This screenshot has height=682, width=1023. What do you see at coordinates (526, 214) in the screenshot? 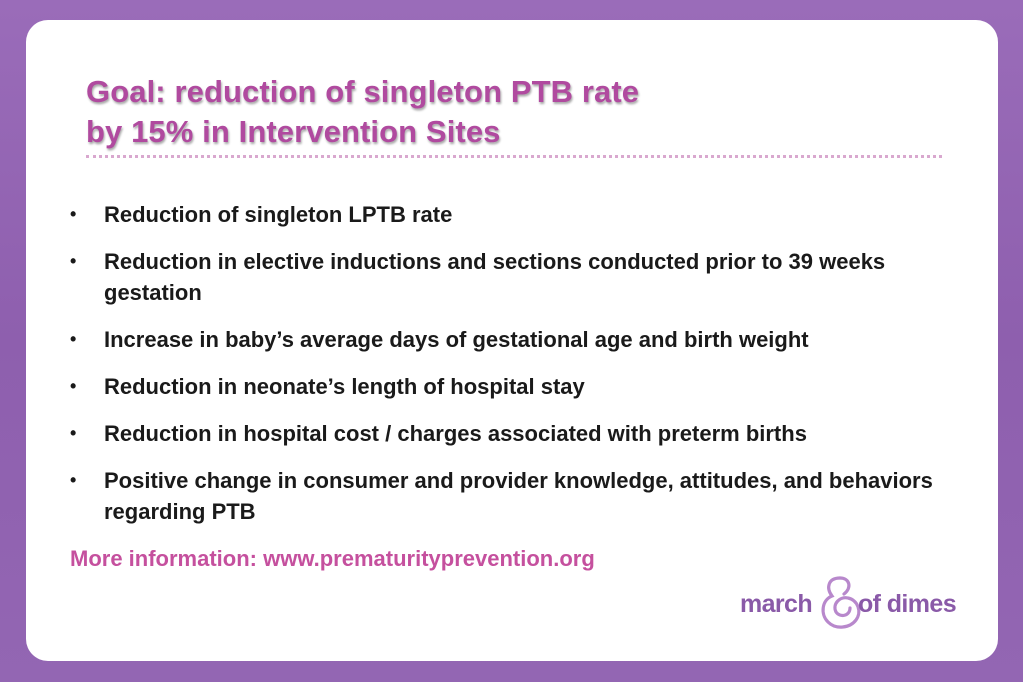
I see `bullet-item: • Reduction of singleton LPTB rate` at bounding box center [526, 214].